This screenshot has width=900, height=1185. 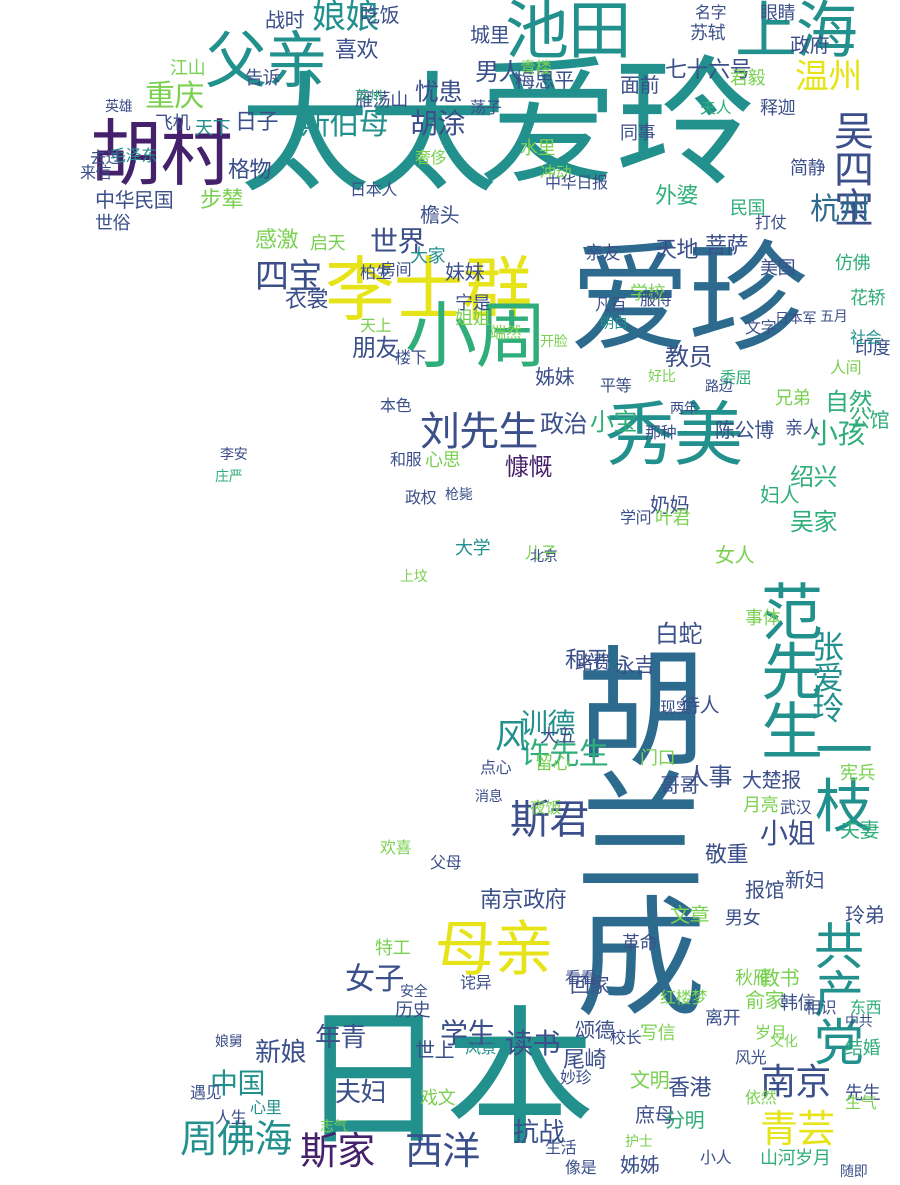 I want to click on word-132: 民国, so click(x=748, y=208).